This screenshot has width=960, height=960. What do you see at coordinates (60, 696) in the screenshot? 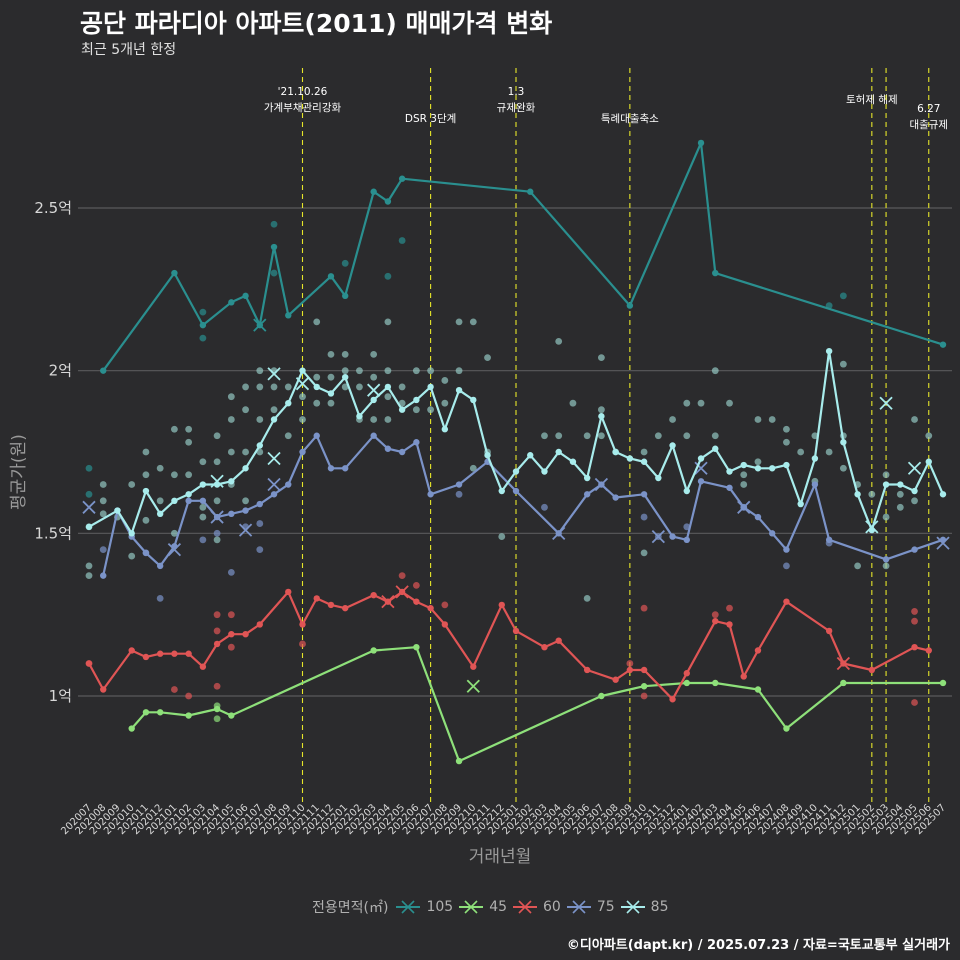
I see `y-tick-label: 1억` at bounding box center [60, 696].